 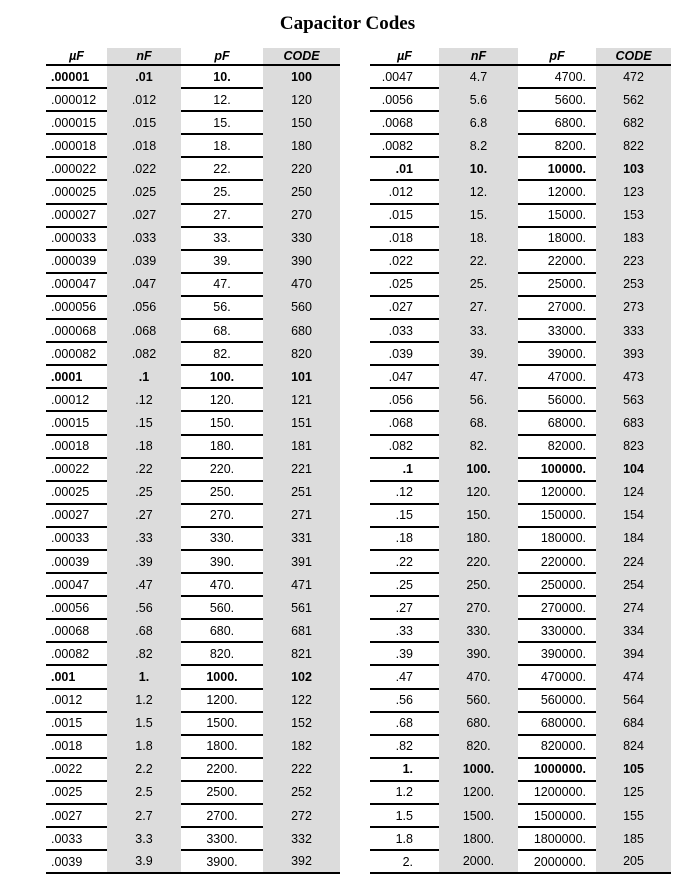 What do you see at coordinates (193, 862) in the screenshot?
I see `table-row: .0039 3.9 3900. 392` at bounding box center [193, 862].